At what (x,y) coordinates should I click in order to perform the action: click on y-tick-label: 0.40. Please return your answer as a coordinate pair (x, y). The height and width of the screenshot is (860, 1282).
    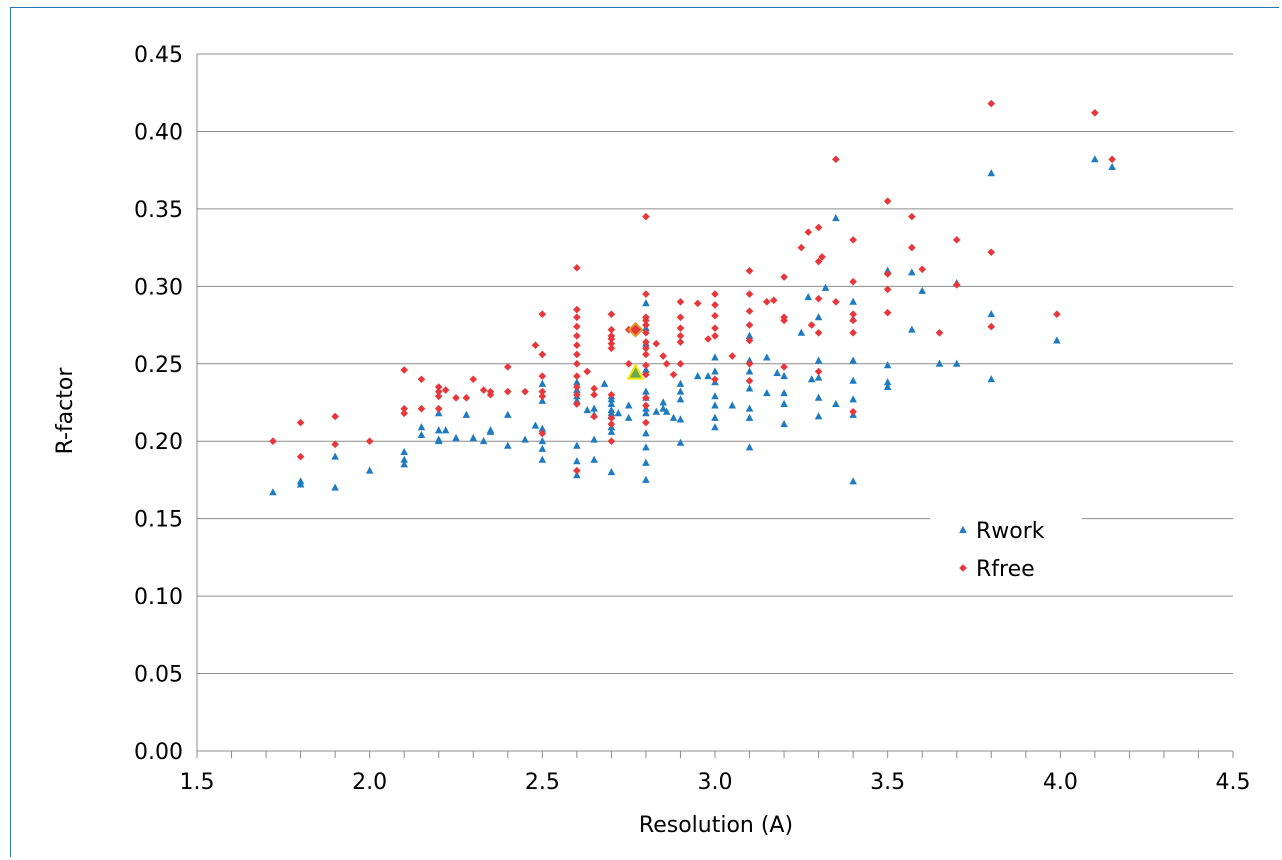
    Looking at the image, I should click on (158, 132).